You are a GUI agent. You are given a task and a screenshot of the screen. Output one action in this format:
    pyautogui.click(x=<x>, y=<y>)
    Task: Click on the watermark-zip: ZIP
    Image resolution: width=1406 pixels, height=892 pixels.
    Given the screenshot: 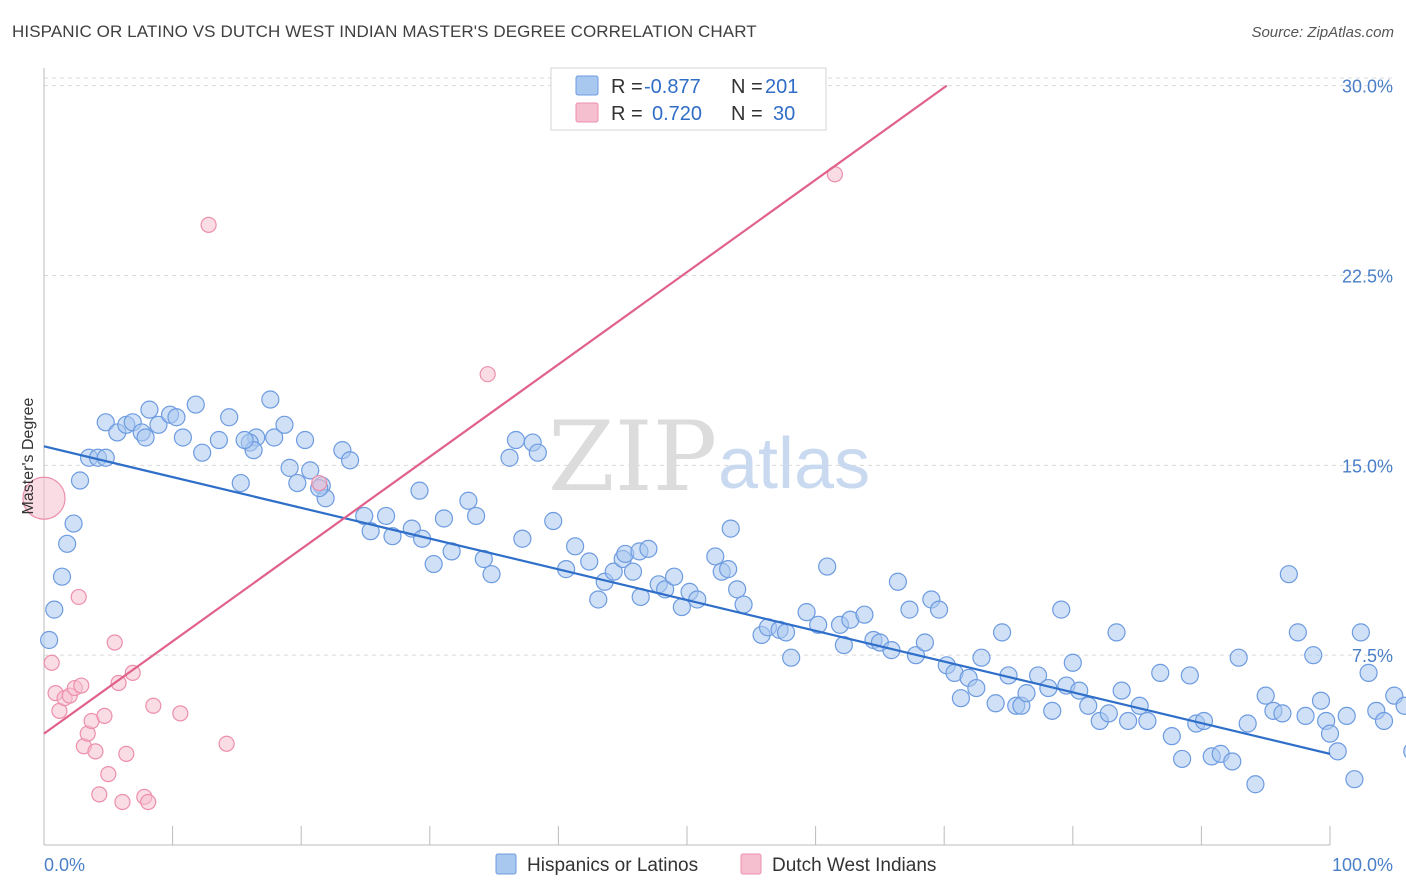 What is the action you would take?
    pyautogui.click(x=632, y=457)
    